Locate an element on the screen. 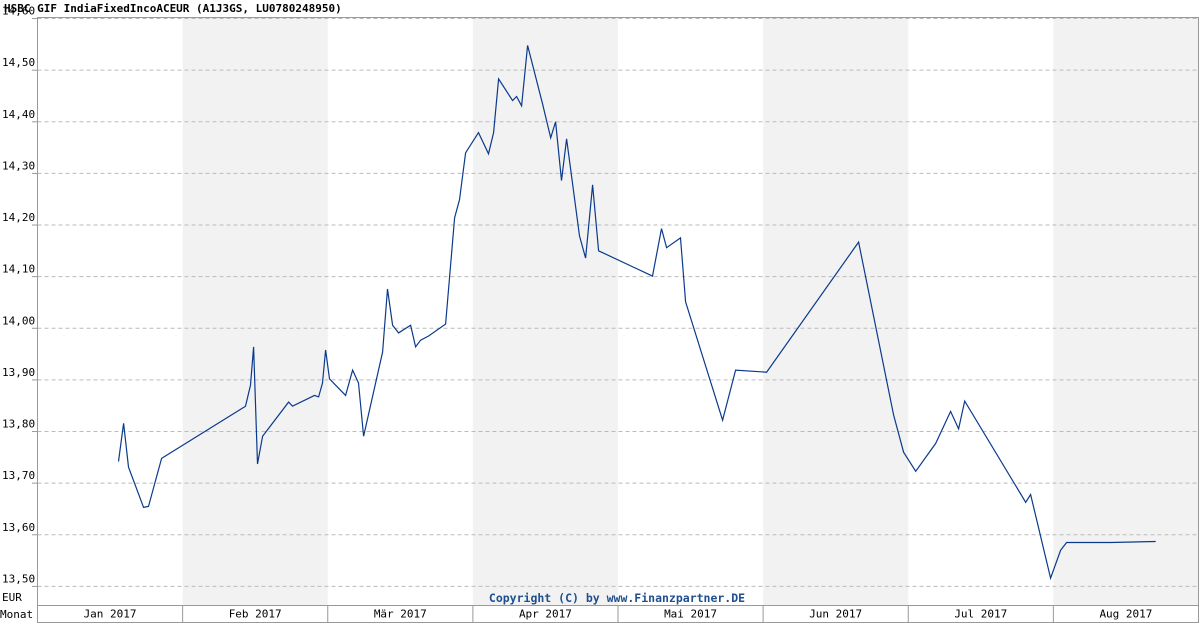 The height and width of the screenshot is (630, 1200). x-tick-label: Jan 2017 is located at coordinates (110, 614).